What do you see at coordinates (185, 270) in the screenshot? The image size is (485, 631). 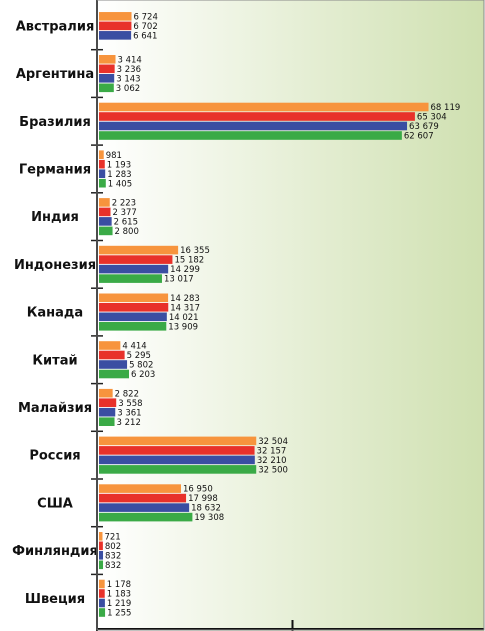 I see `bar-value-label: 14 299` at bounding box center [185, 270].